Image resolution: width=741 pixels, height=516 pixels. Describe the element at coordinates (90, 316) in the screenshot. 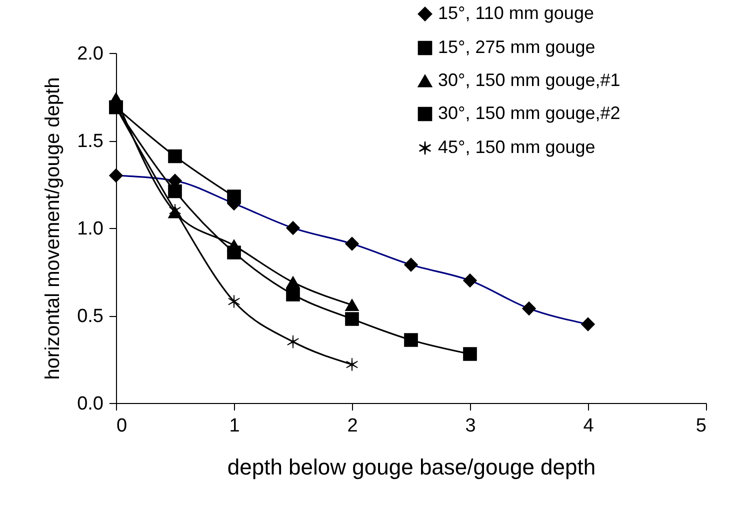

I see `y-tick-label: 0.5` at that location.